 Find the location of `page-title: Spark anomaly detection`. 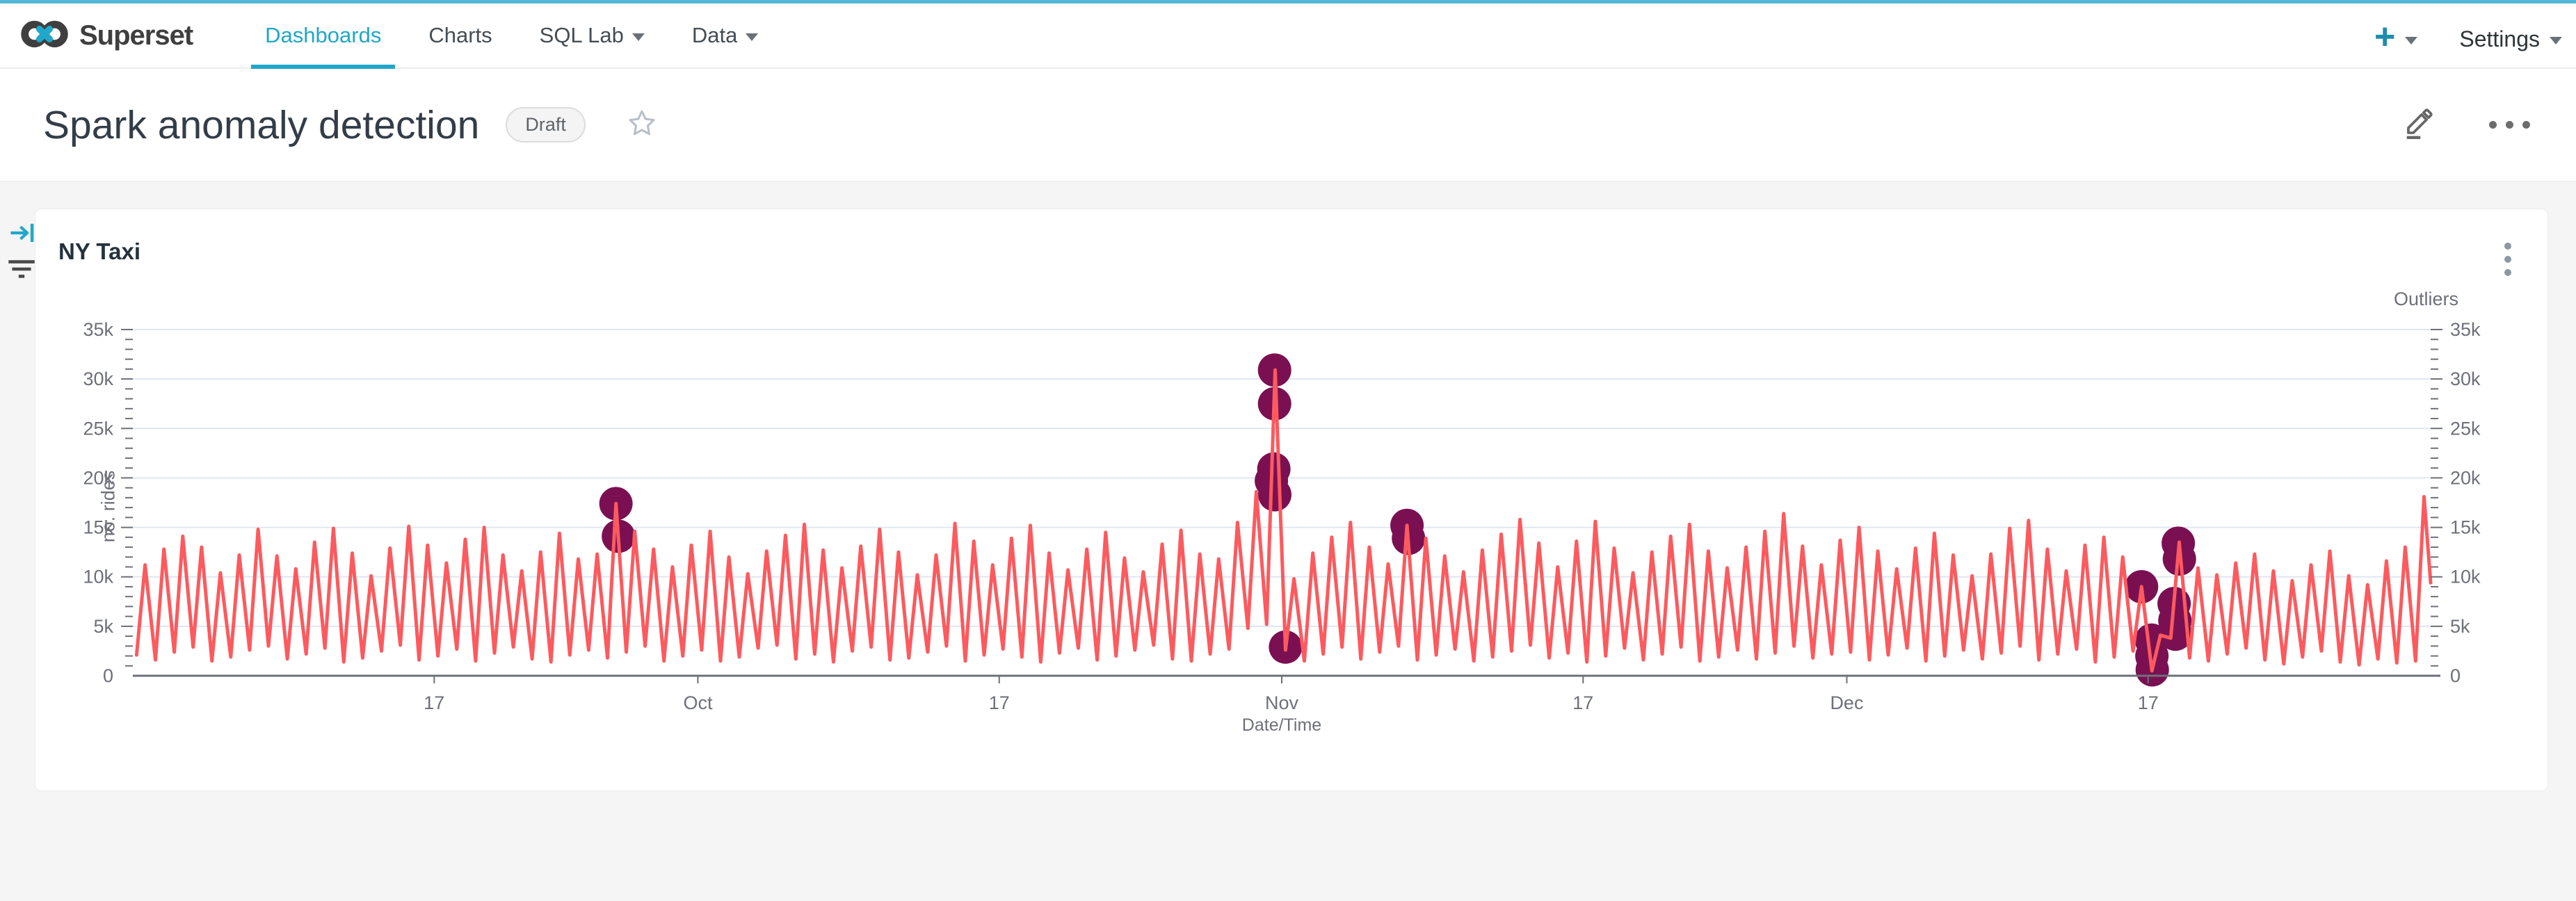

page-title: Spark anomaly detection is located at coordinates (261, 124).